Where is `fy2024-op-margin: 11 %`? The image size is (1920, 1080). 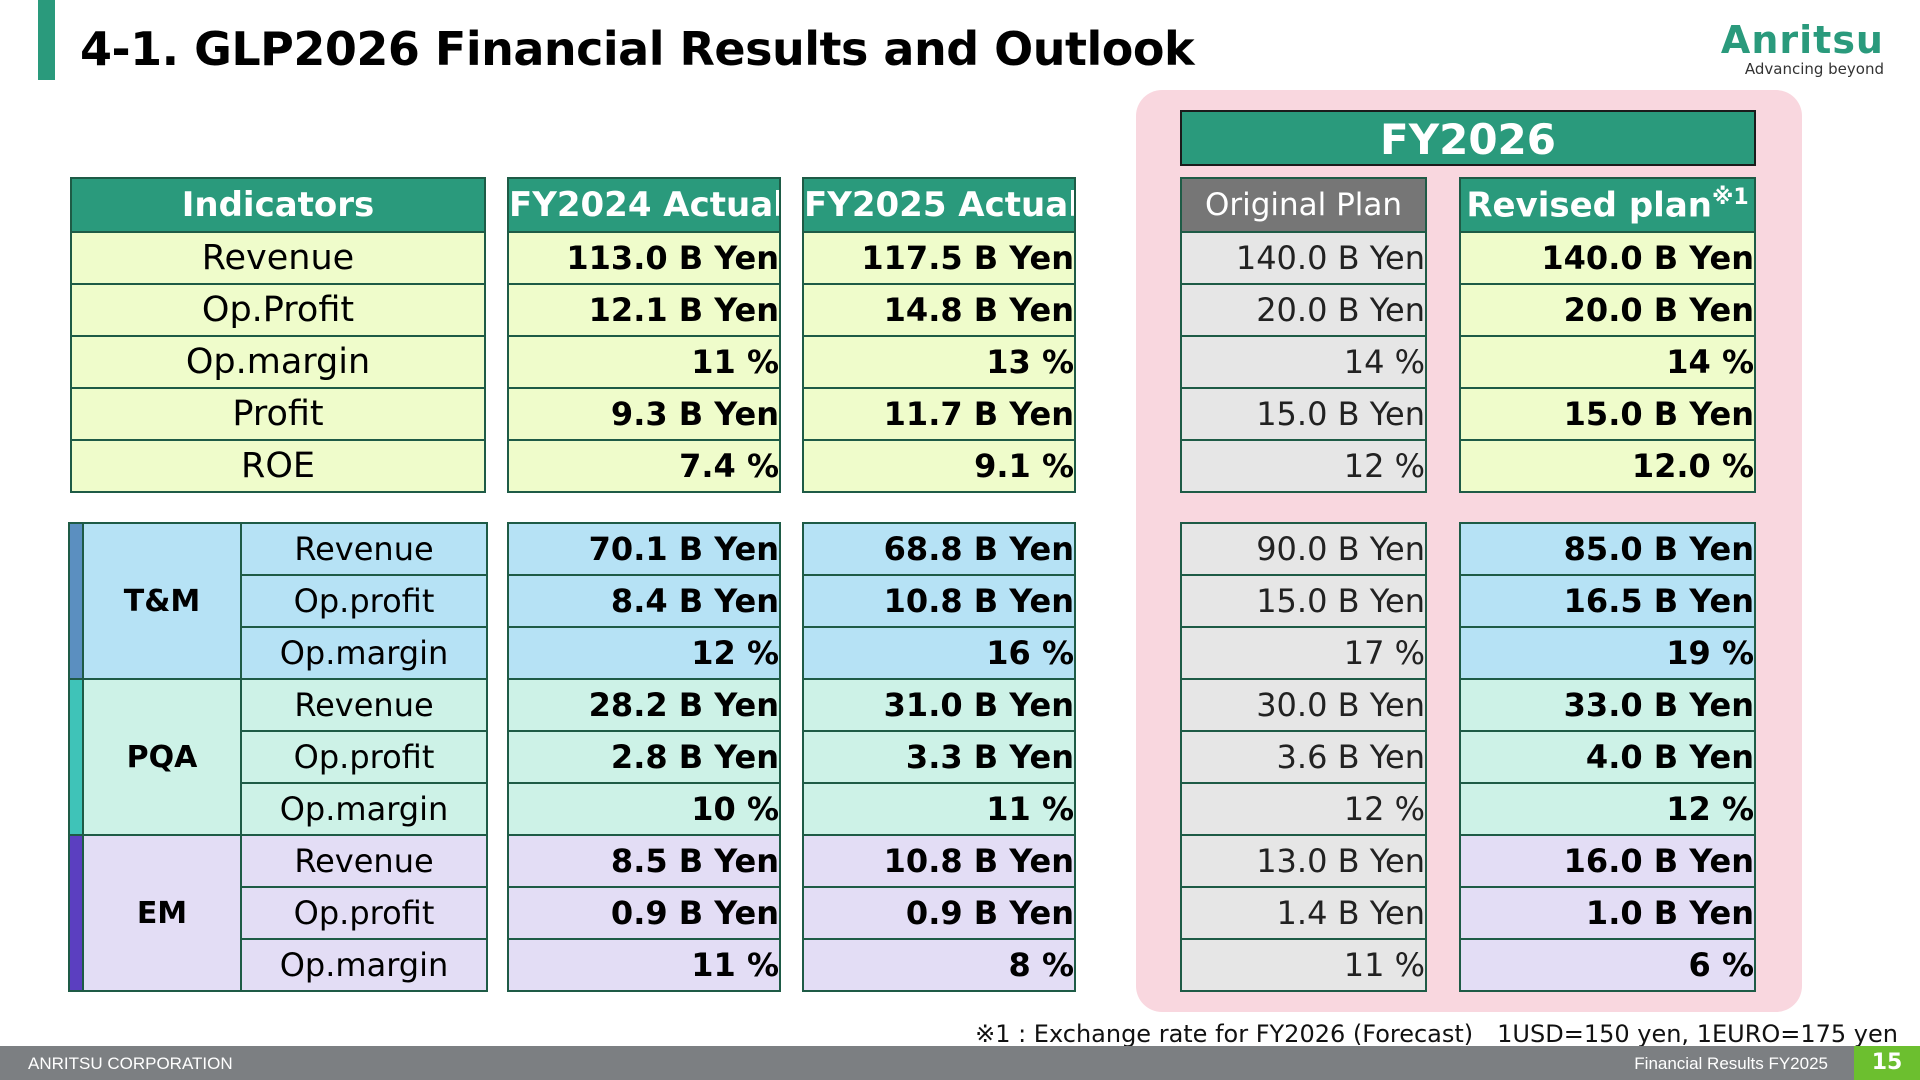 fy2024-op-margin: 11 % is located at coordinates (644, 362).